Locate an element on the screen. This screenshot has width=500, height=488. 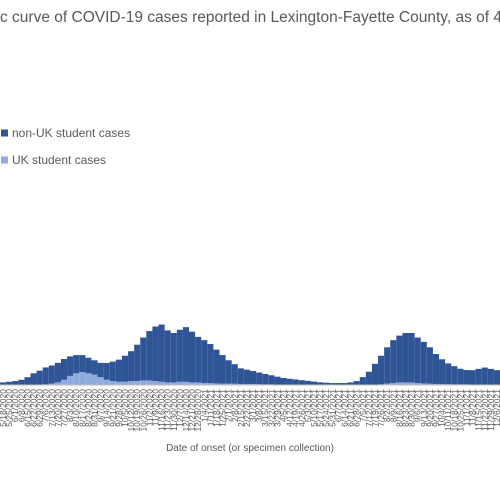
x-tick-label: 10/5/2020 is located at coordinates (125, 408).